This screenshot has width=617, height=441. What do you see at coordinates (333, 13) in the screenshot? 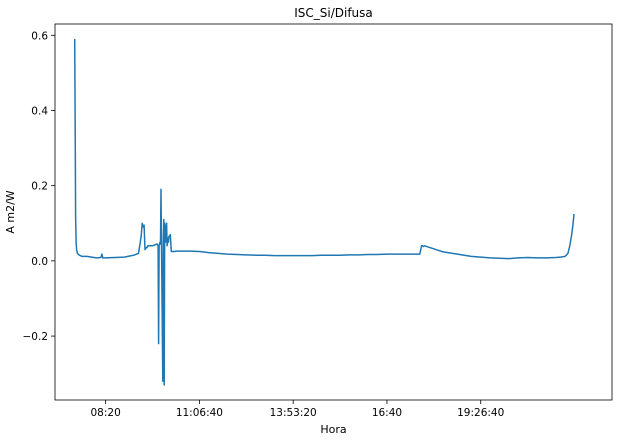
I see `chart-title: ISC_Si/Difusa` at bounding box center [333, 13].